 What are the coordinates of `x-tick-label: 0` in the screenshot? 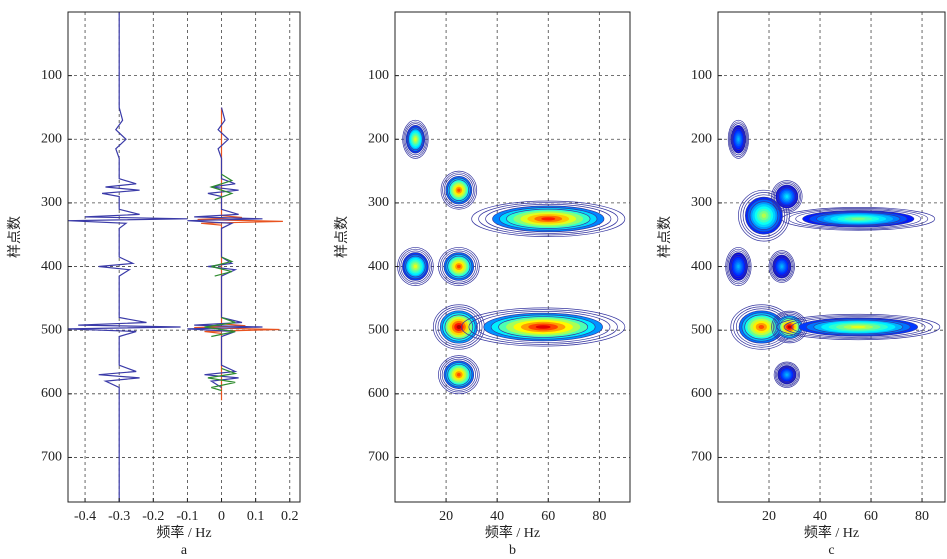 It's located at (221, 516).